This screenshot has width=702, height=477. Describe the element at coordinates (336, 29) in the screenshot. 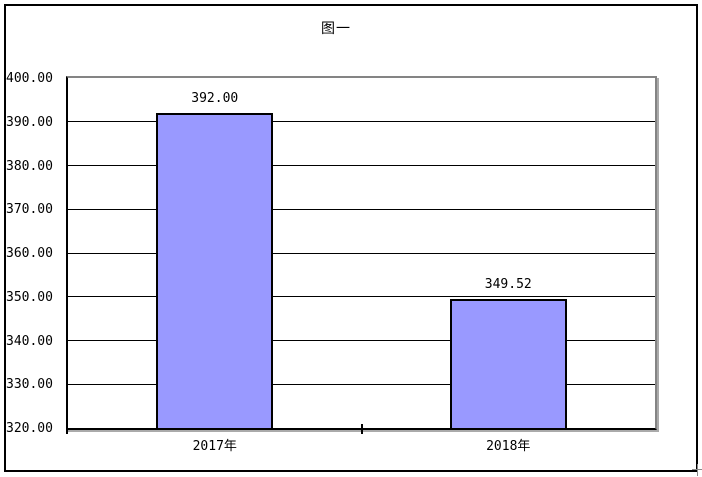

I see `chart-title: 图一` at that location.